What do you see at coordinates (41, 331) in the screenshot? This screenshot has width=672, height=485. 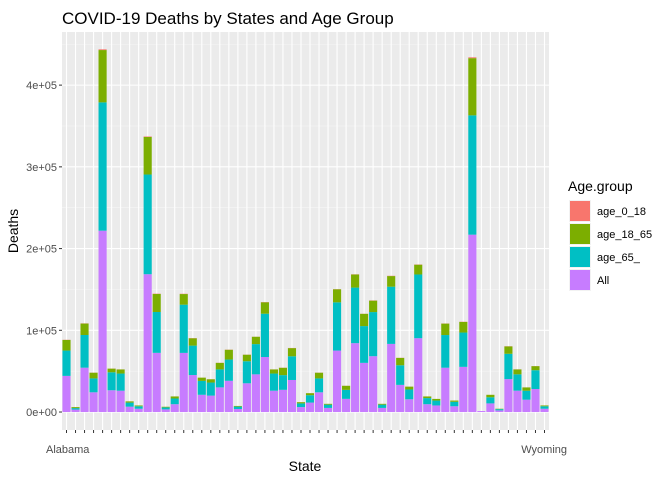 I see `y-tick-label: 1e+05` at bounding box center [41, 331].